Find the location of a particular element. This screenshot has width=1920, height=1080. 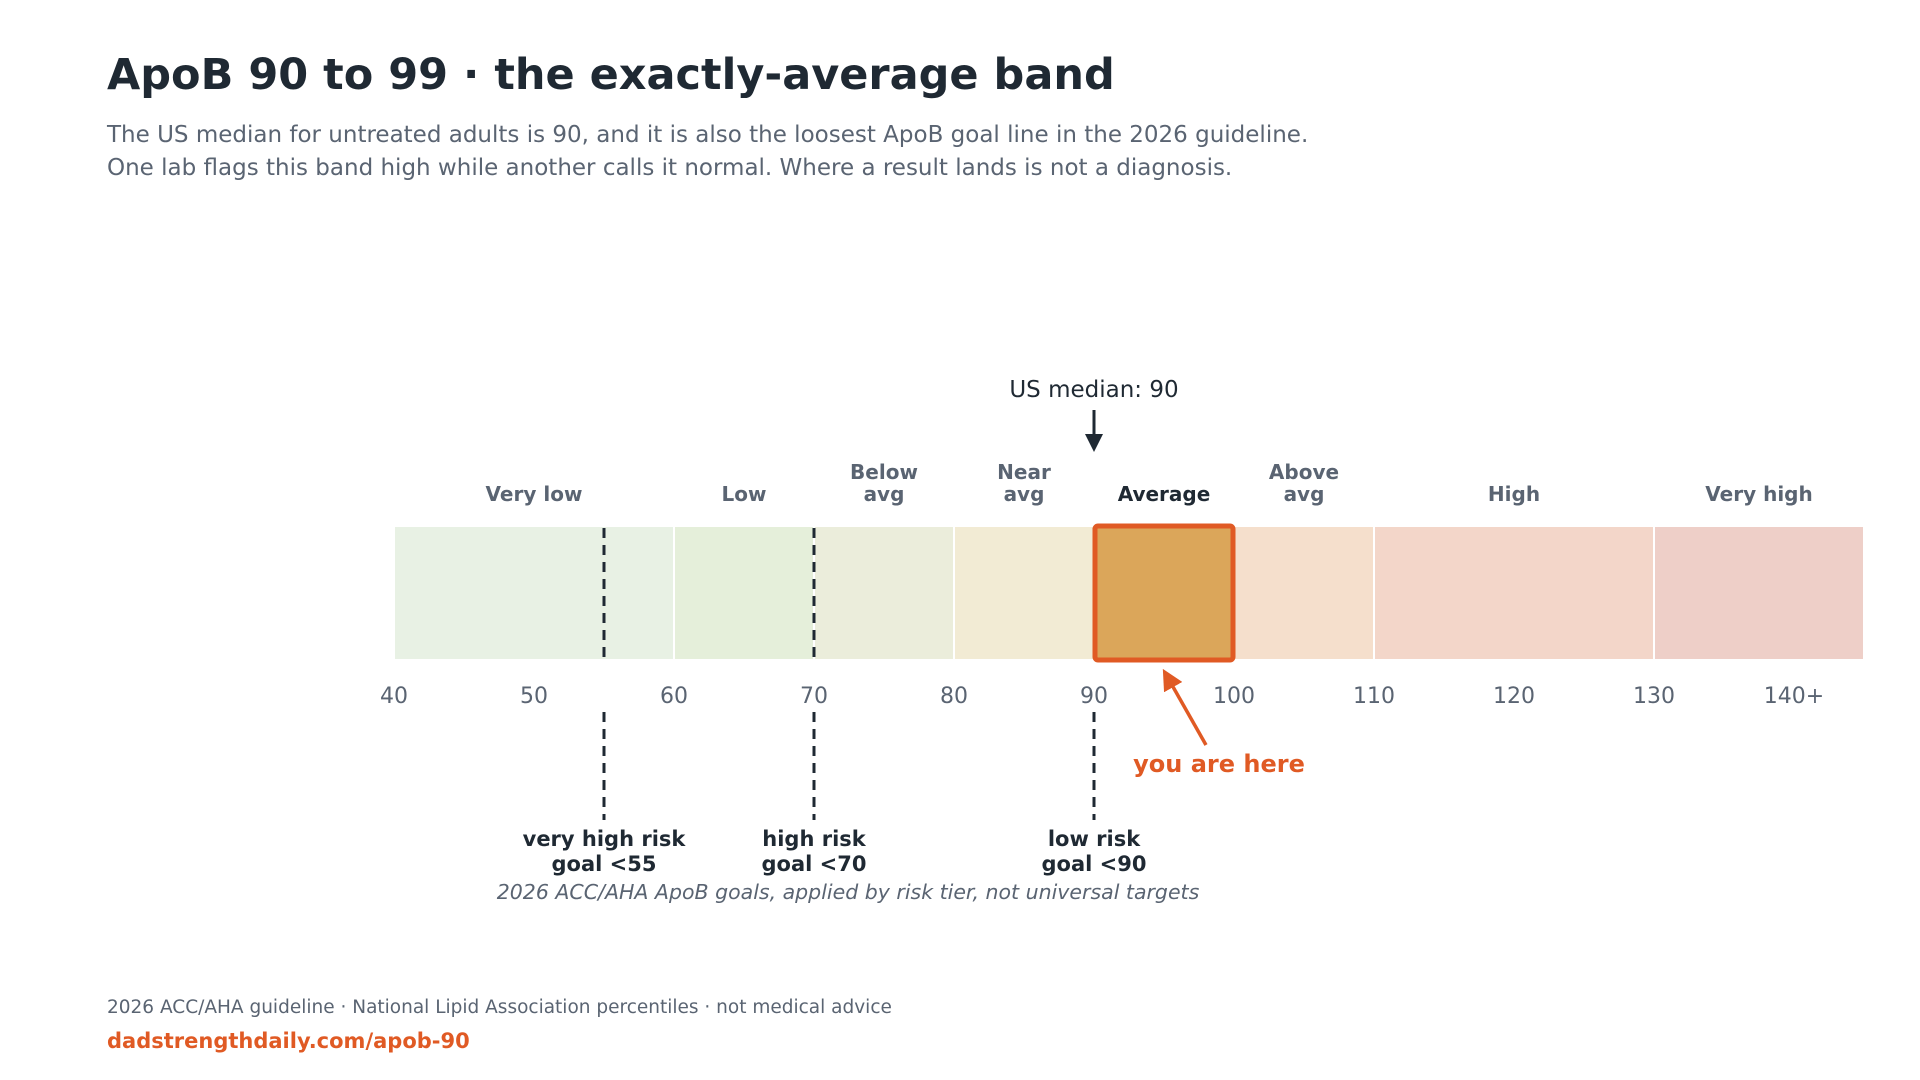

band-below-avg is located at coordinates (884, 593).